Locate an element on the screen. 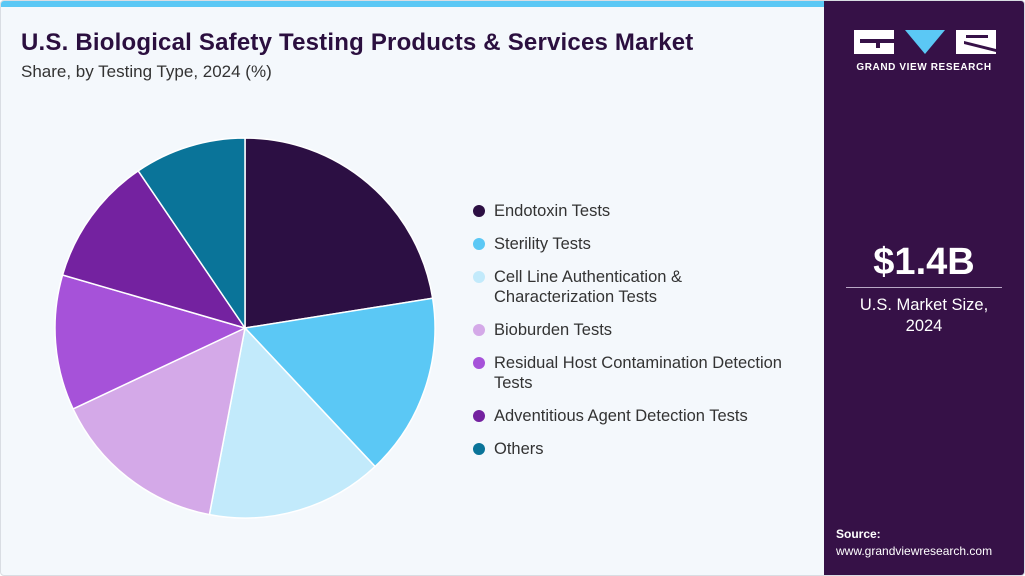  legend-item: Sterility Tests is located at coordinates (638, 244).